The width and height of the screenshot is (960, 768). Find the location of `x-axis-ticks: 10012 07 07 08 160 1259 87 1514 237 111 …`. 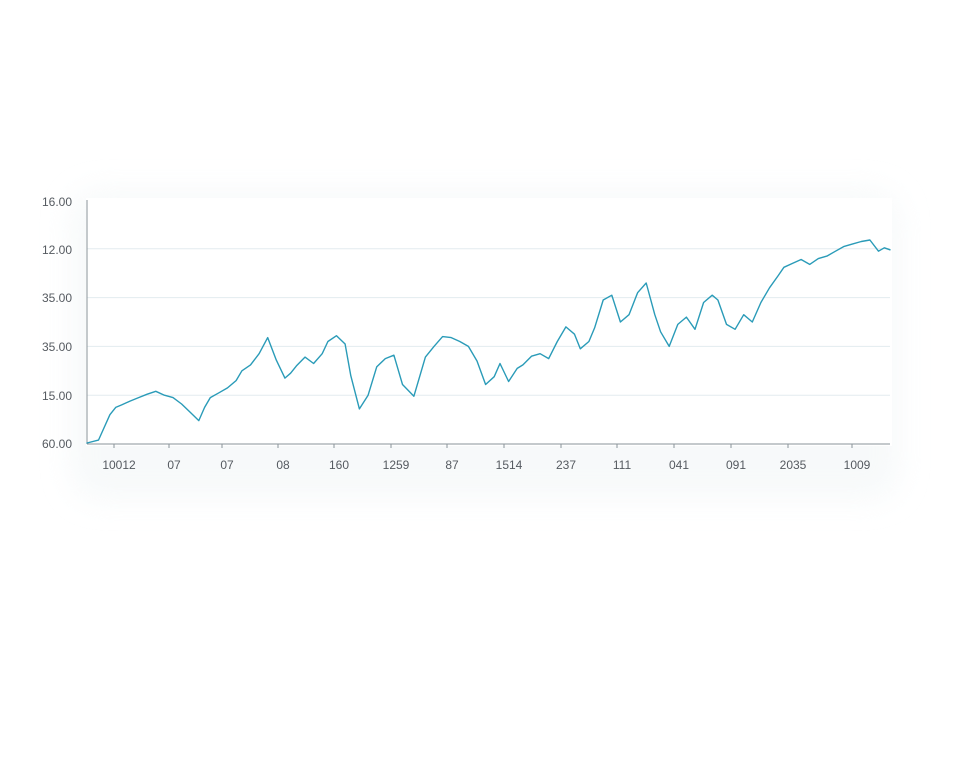

x-axis-ticks: 10012 07 07 08 160 1259 87 1514 237 111 … is located at coordinates (486, 465).